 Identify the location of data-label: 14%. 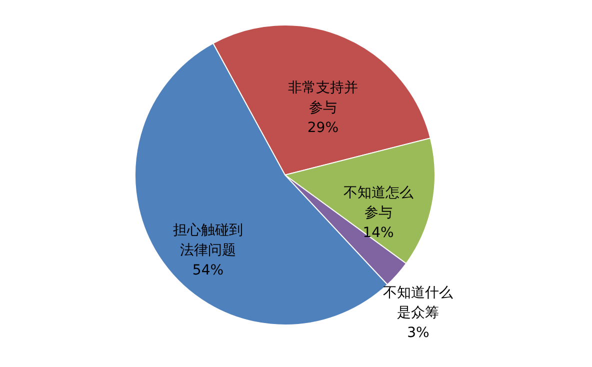
(378, 233).